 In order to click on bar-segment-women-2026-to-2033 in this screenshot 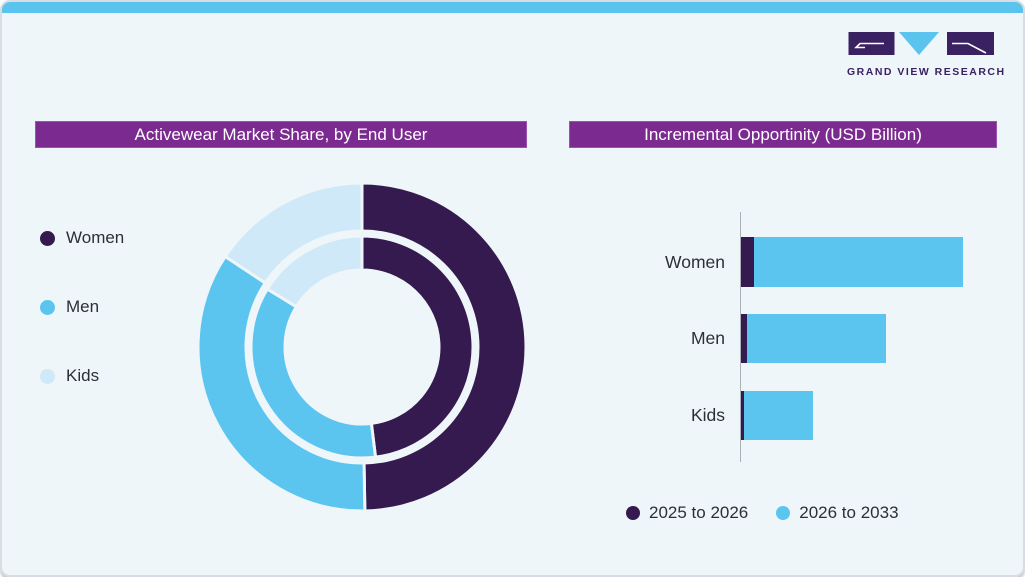, I will do `click(859, 262)`.